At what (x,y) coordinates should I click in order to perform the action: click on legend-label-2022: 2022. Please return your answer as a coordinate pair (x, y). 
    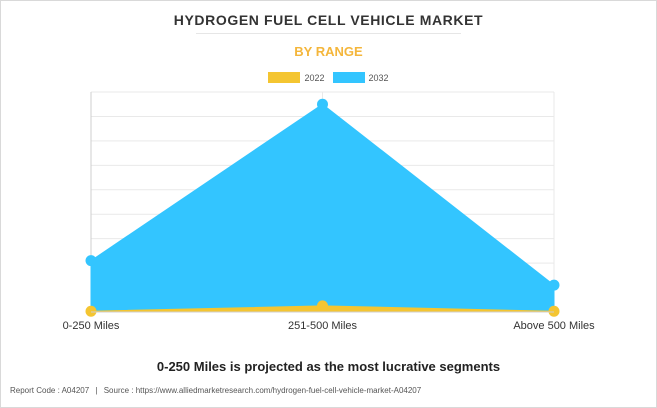
    Looking at the image, I should click on (314, 77).